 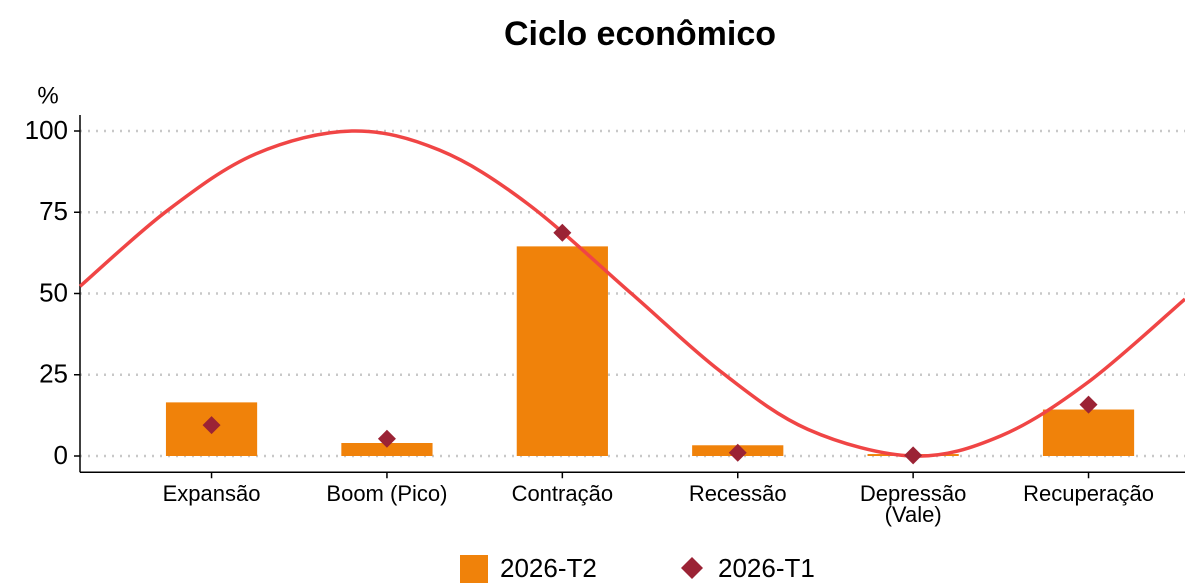 I want to click on y-tick-label: 100, so click(x=46, y=130).